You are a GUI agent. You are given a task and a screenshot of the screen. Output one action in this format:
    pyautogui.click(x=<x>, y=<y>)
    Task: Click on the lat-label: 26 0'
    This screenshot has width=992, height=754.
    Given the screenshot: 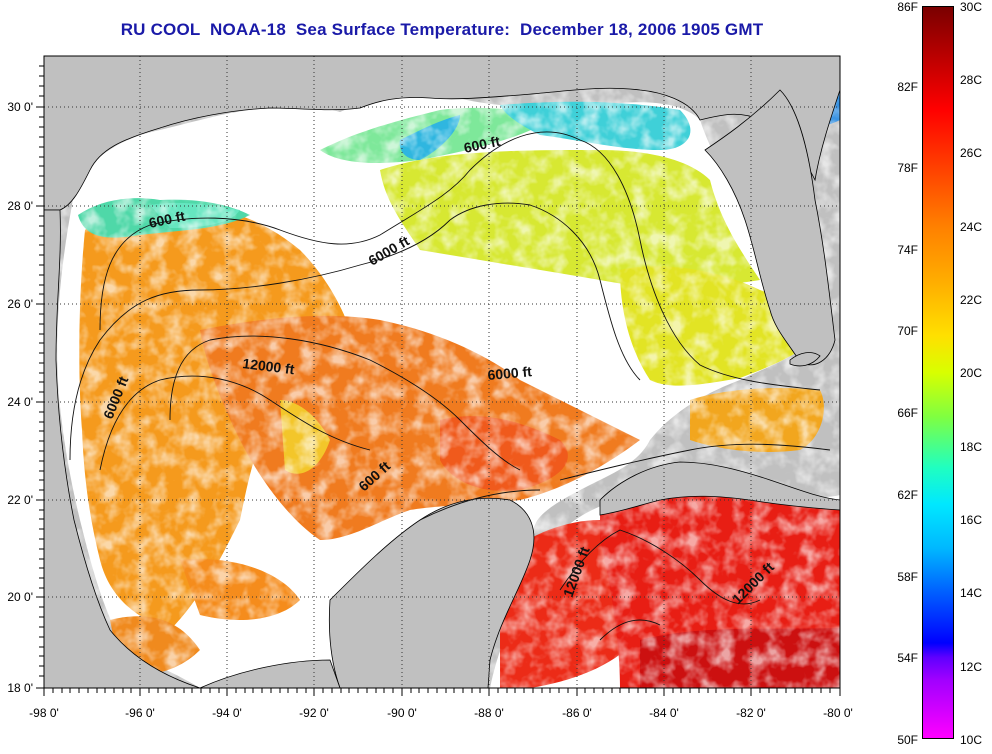 What is the action you would take?
    pyautogui.click(x=20, y=304)
    